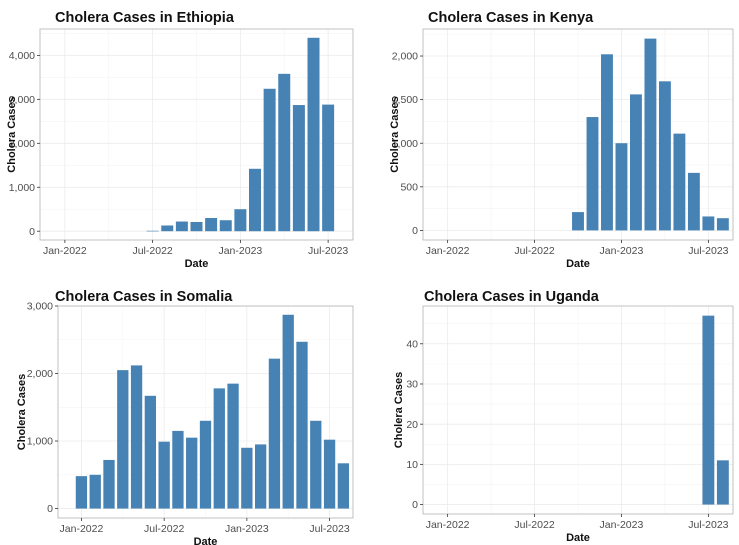  What do you see at coordinates (409, 187) in the screenshot?
I see `y-tick-label: 500` at bounding box center [409, 187].